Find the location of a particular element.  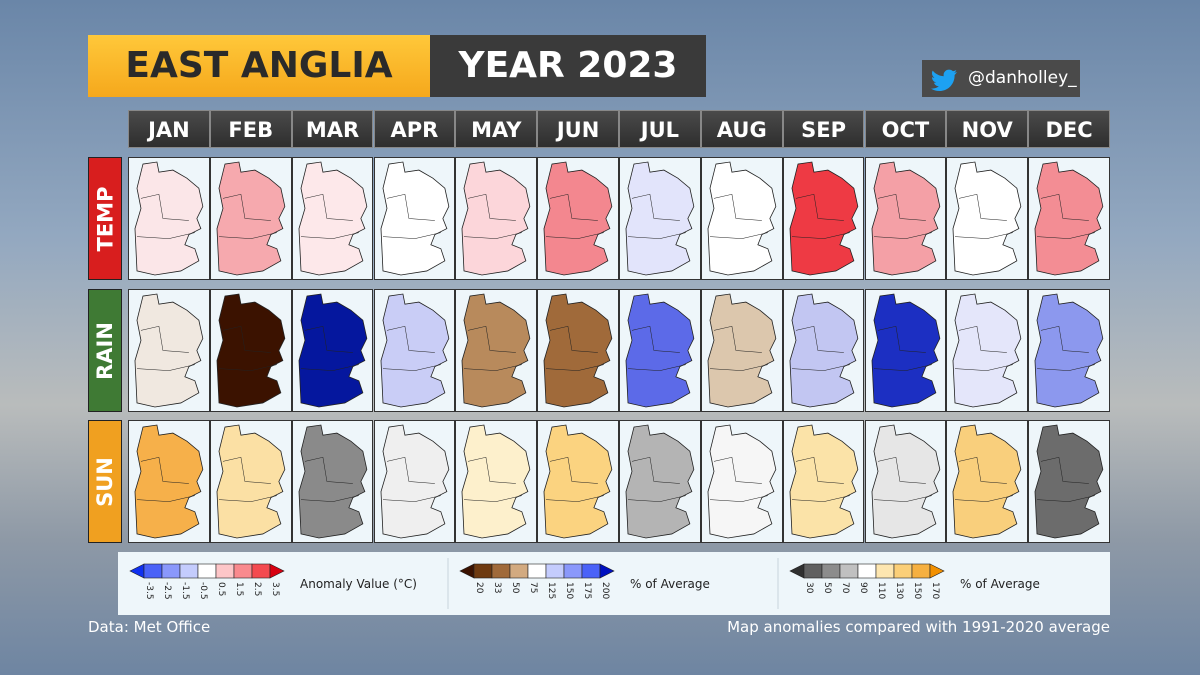

month-header: JUN is located at coordinates (578, 129).